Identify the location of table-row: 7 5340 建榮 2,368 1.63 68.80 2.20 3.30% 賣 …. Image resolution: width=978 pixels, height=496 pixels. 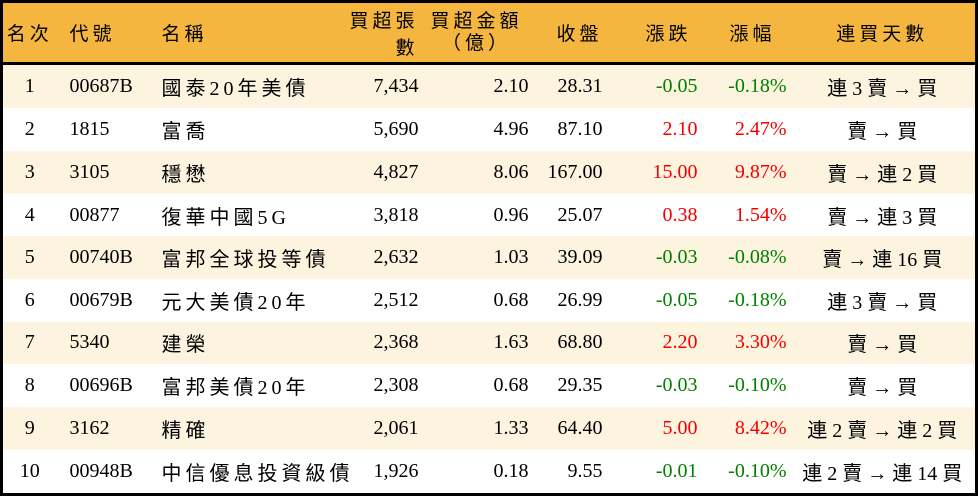
(489, 343).